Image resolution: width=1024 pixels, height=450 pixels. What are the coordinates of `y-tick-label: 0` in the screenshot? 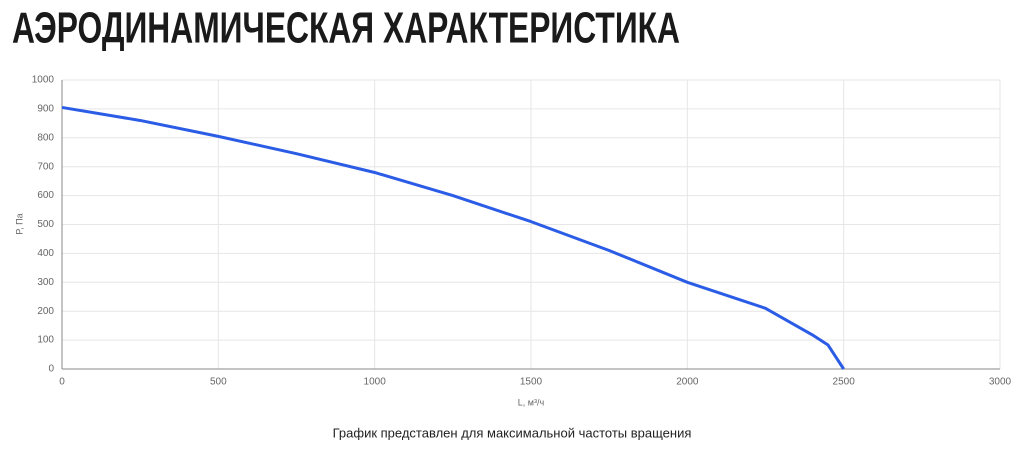 It's located at (51, 369).